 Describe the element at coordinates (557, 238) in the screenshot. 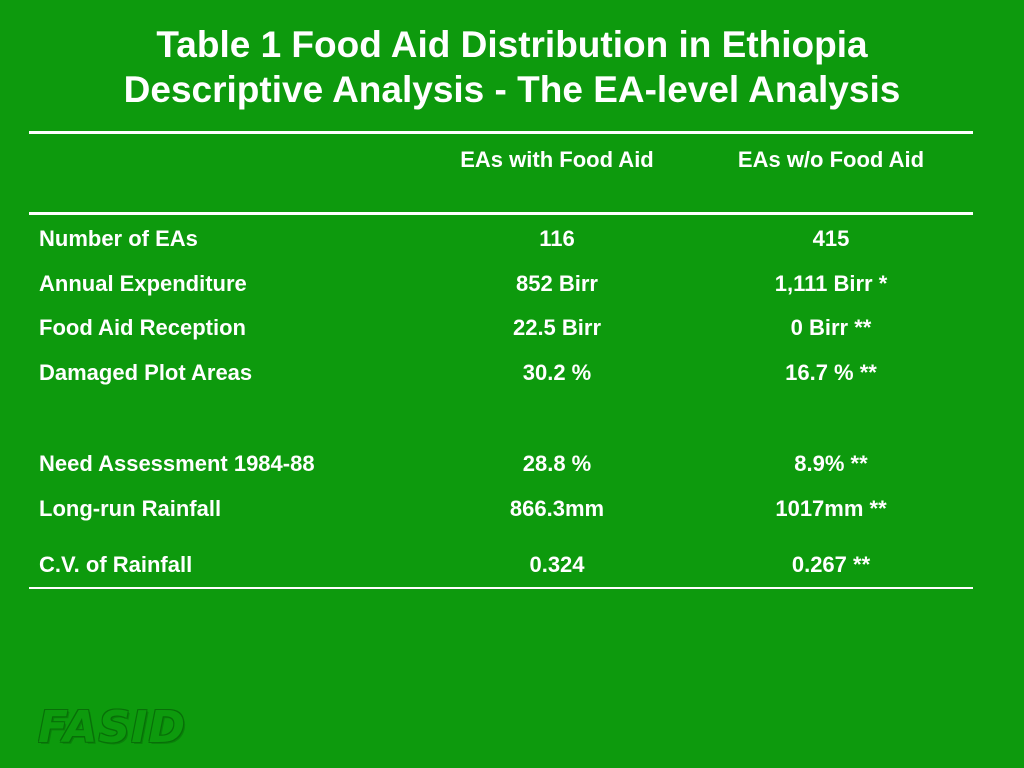

I see `row-value-with-aid: 116` at that location.